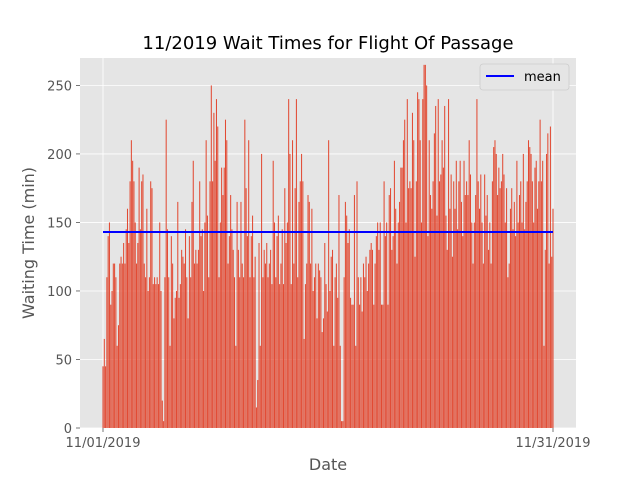 The height and width of the screenshot is (480, 640). Describe the element at coordinates (103, 443) in the screenshot. I see `x-tick-label: 11/01/2019` at that location.